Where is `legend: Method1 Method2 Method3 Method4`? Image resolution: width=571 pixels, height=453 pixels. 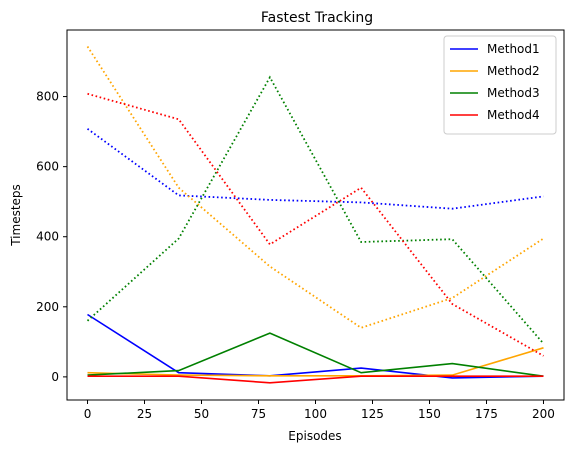 legend: Method1 Method2 Method3 Method4 is located at coordinates (500, 85).